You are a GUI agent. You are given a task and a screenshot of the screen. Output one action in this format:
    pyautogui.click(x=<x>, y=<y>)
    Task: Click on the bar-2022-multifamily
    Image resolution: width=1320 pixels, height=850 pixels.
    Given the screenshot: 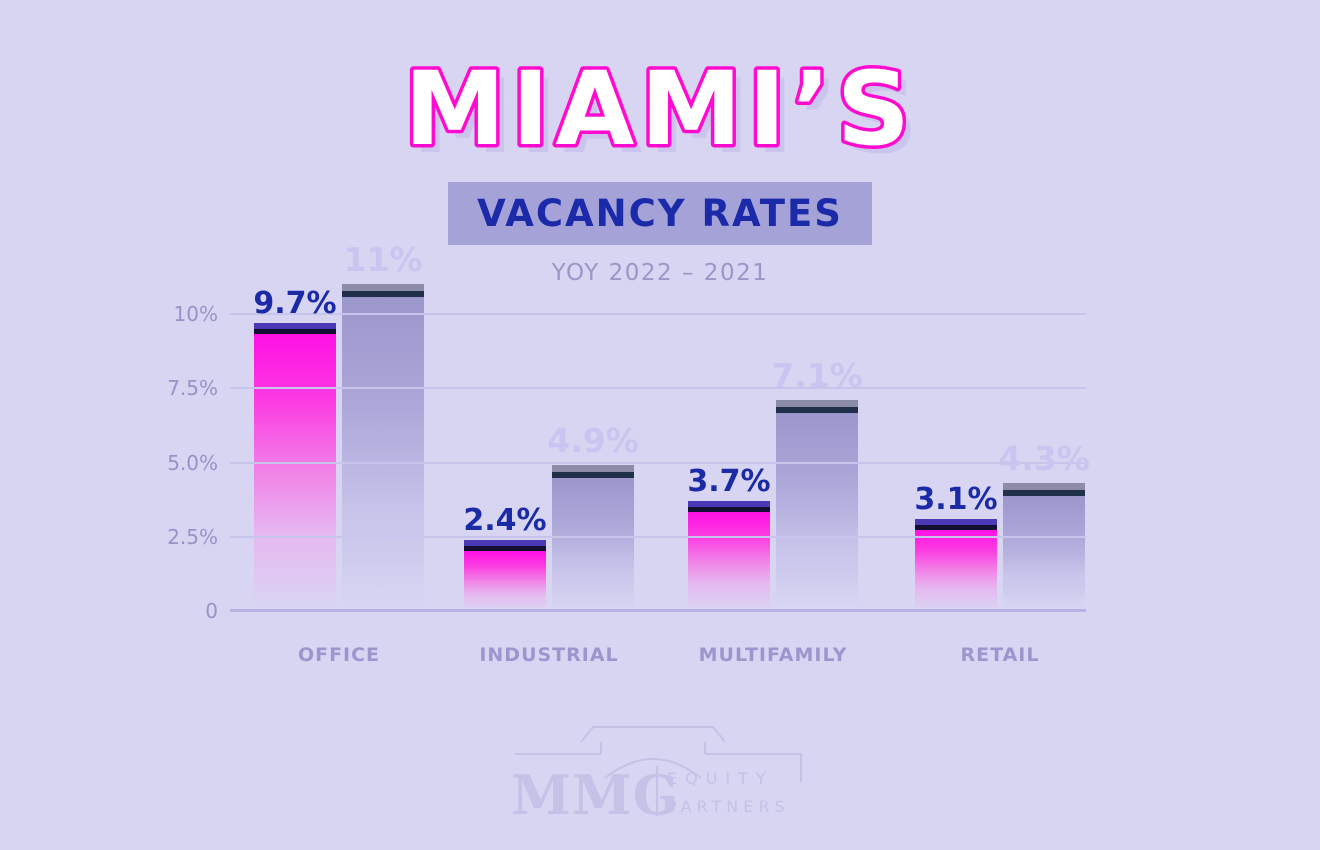 What is the action you would take?
    pyautogui.click(x=729, y=556)
    